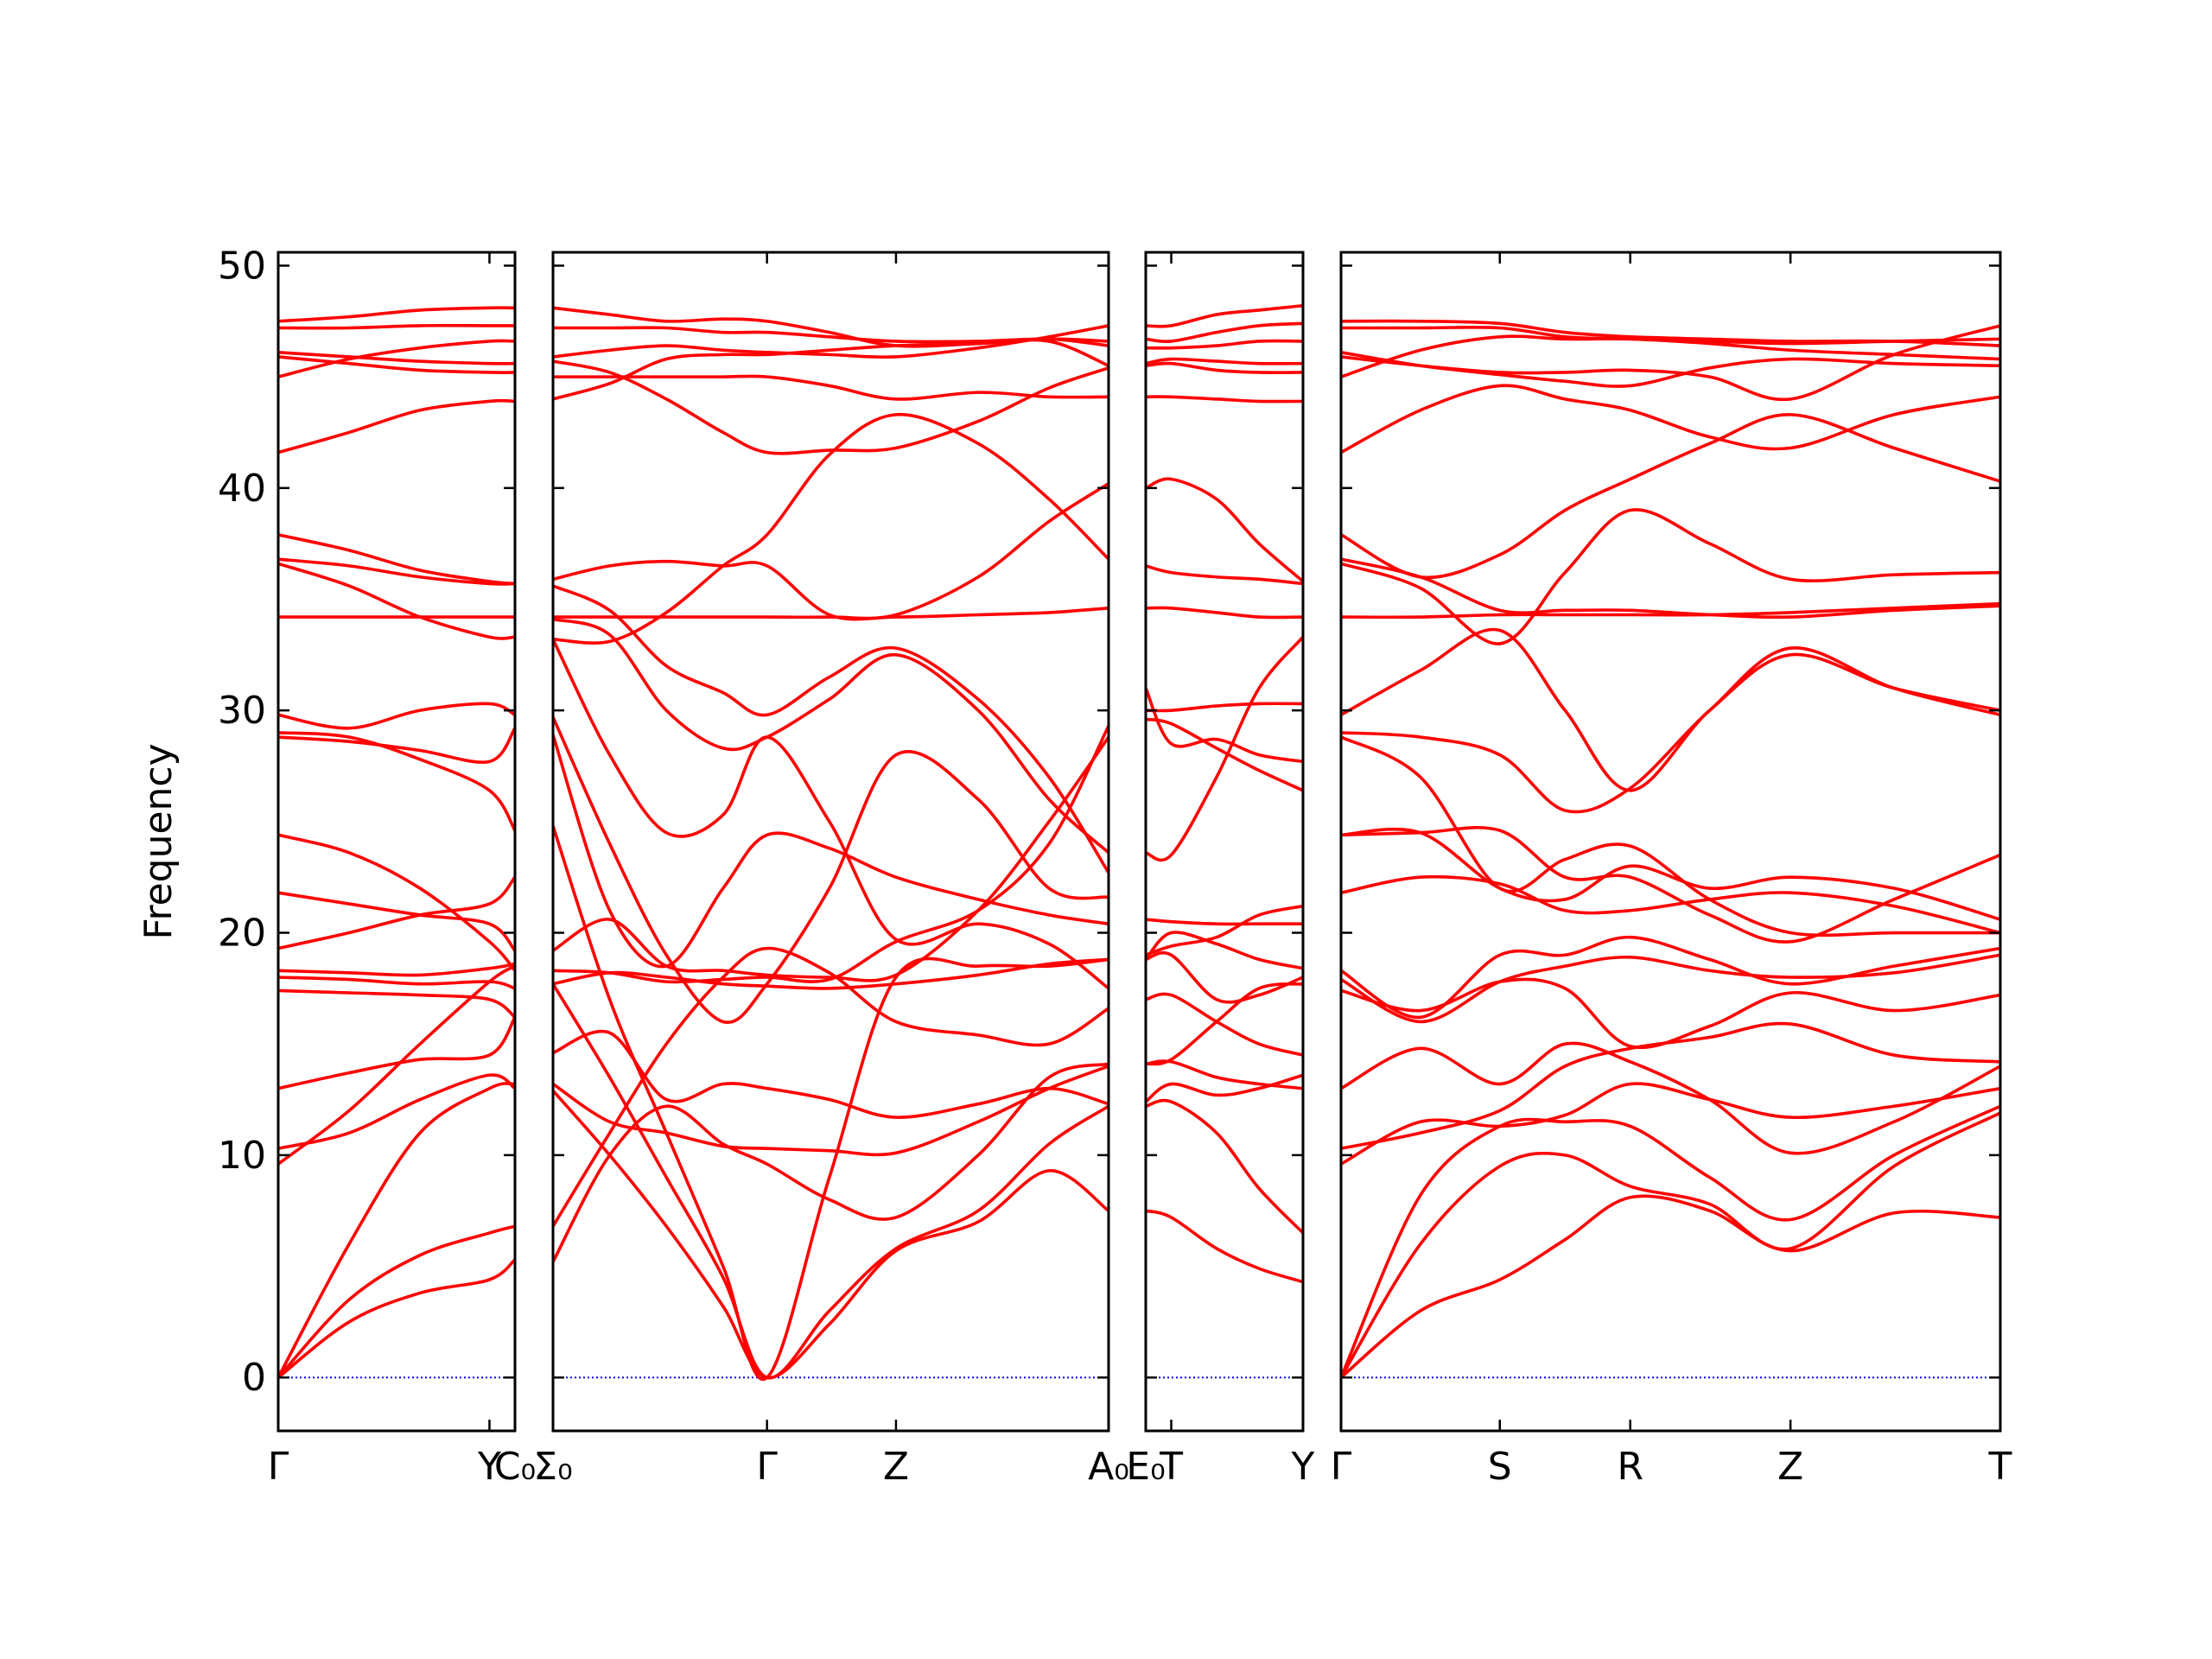  I want to click on y-axis-label: Frequency, so click(159, 841).